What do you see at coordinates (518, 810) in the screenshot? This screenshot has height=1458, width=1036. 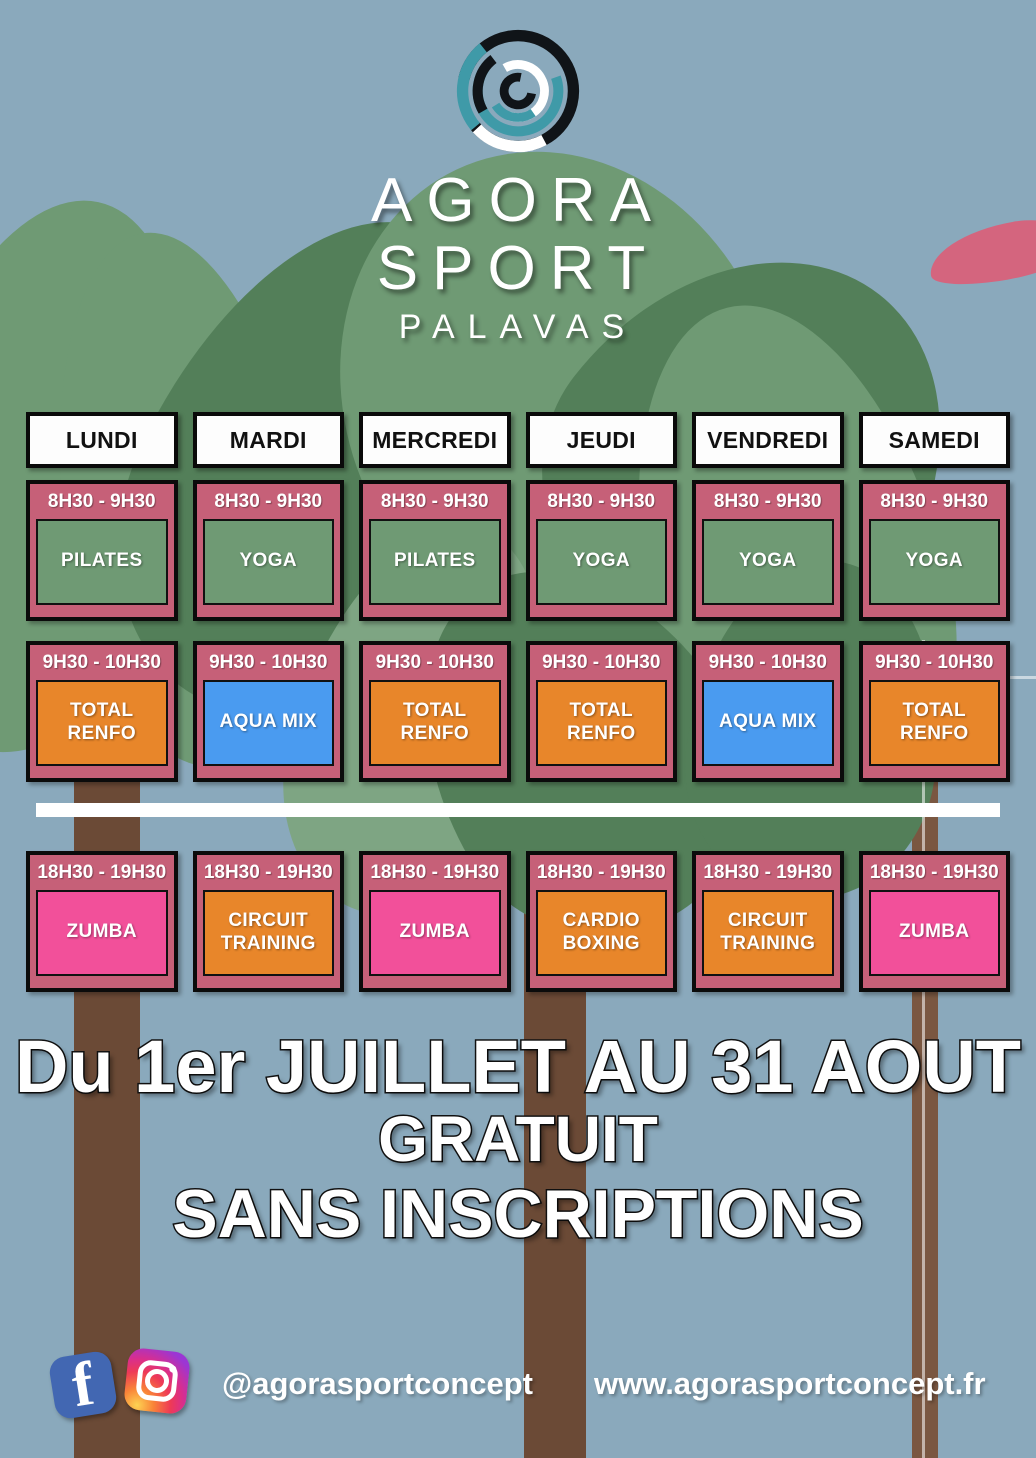 I see `section-divider` at bounding box center [518, 810].